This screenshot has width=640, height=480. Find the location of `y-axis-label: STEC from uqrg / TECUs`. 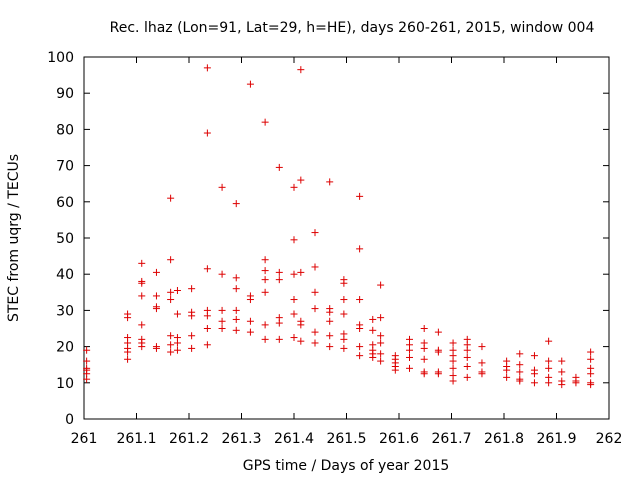

y-axis-label: STEC from uqrg / TECUs is located at coordinates (14, 238).